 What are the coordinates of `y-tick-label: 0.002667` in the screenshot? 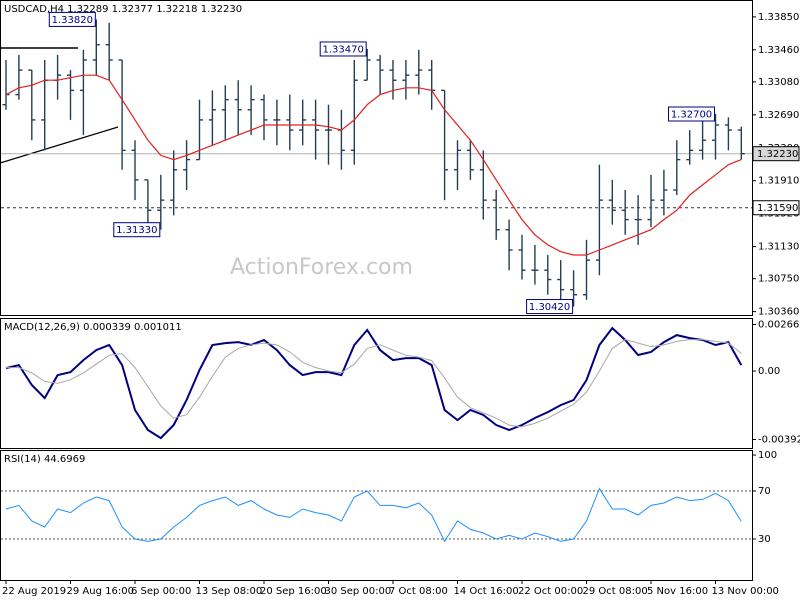 It's located at (779, 325).